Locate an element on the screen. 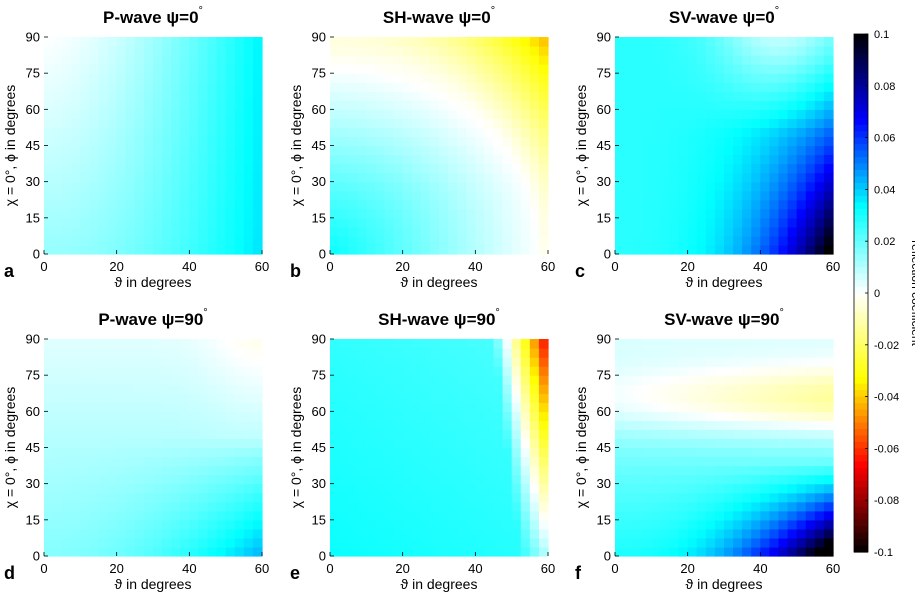  y-tick-label: 60 is located at coordinates (604, 411).